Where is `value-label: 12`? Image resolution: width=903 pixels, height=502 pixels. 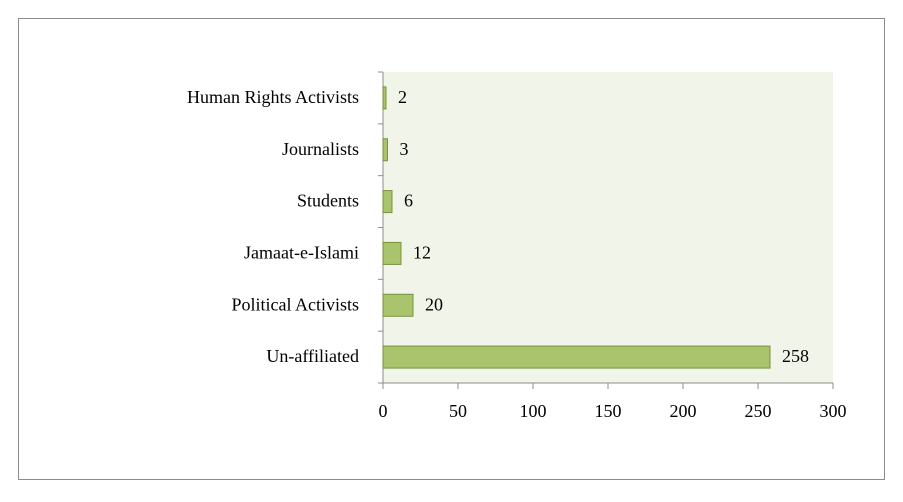 value-label: 12 is located at coordinates (422, 253).